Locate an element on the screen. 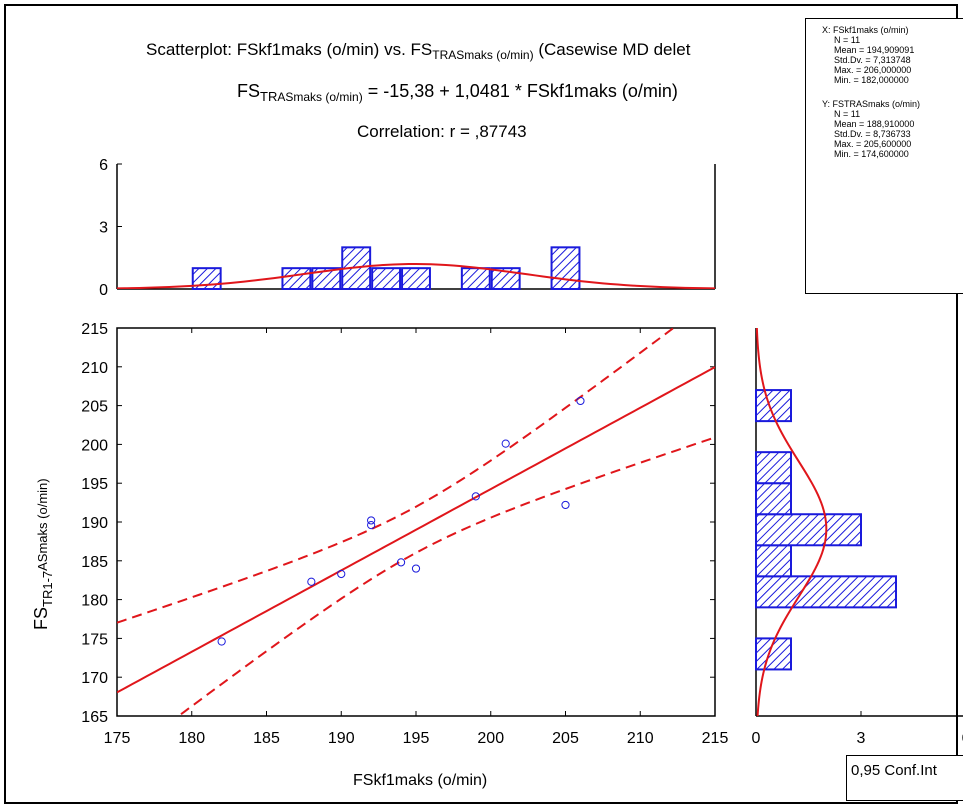  x-stats-mean: Mean = 194,909091 is located at coordinates (874, 50).